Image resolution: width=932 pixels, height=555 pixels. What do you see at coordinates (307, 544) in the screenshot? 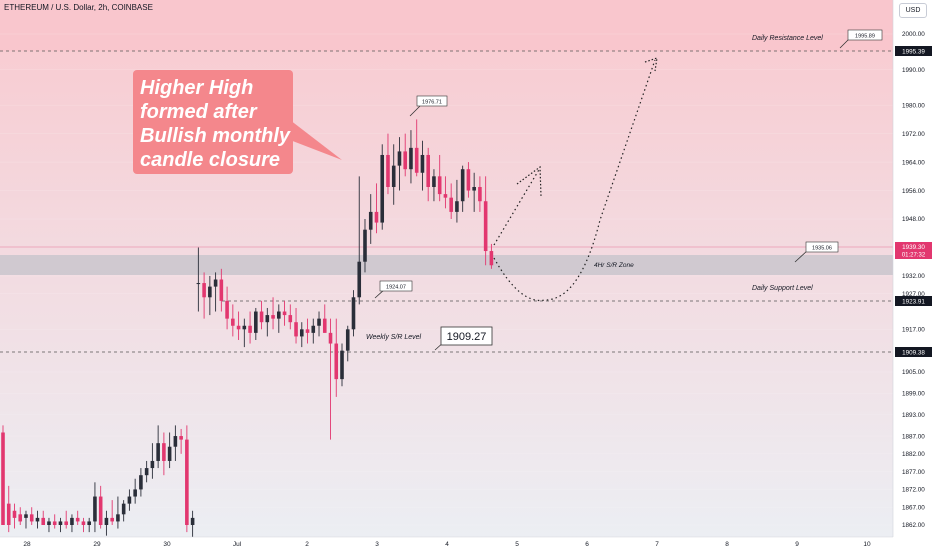
I see `time-tick-label: 2` at bounding box center [307, 544].